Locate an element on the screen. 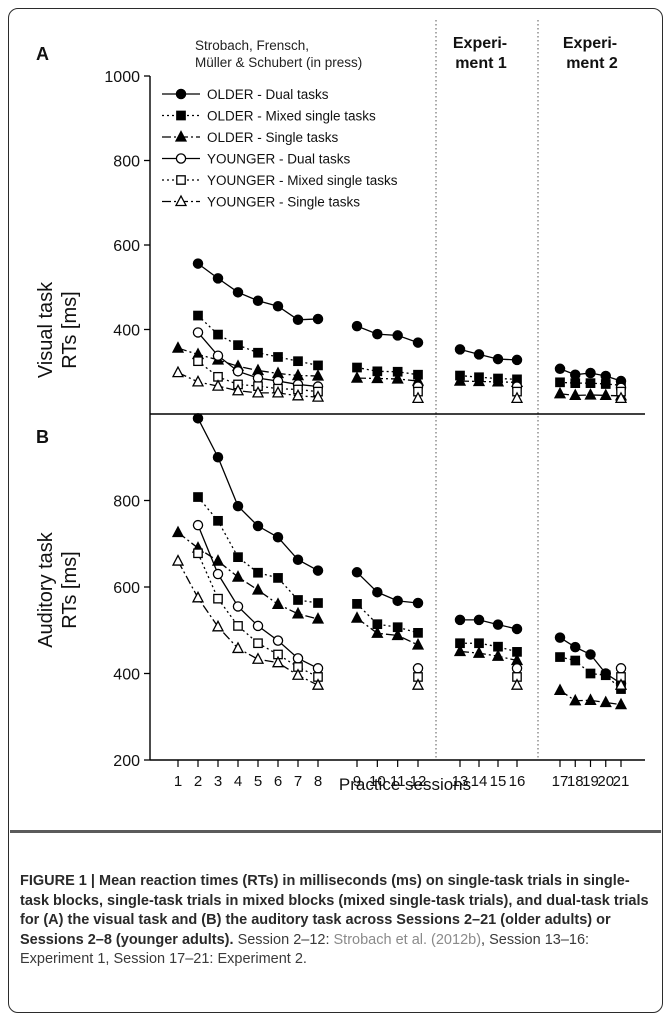  xtick-label: 16 is located at coordinates (517, 781).